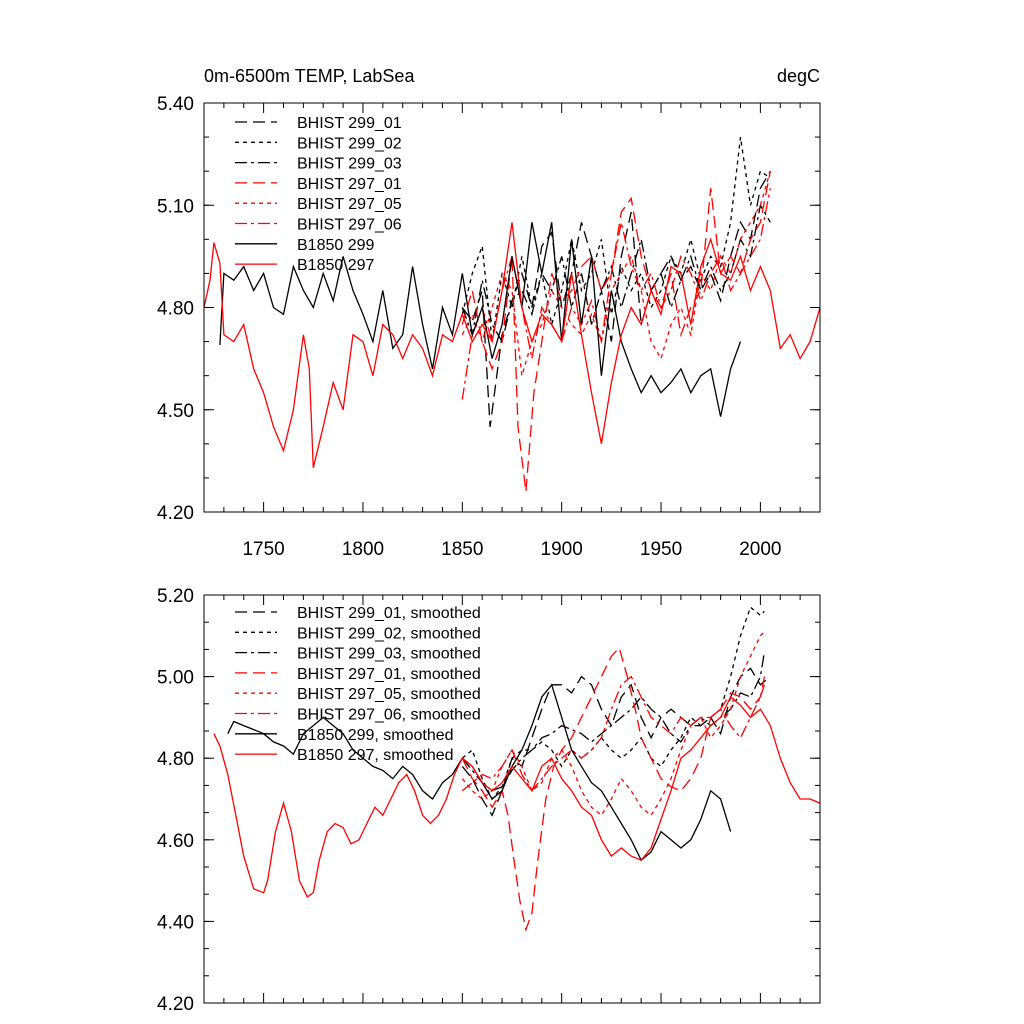 The height and width of the screenshot is (1024, 1024). I want to click on top-legend-label: BHIST 297_05, so click(349, 204).